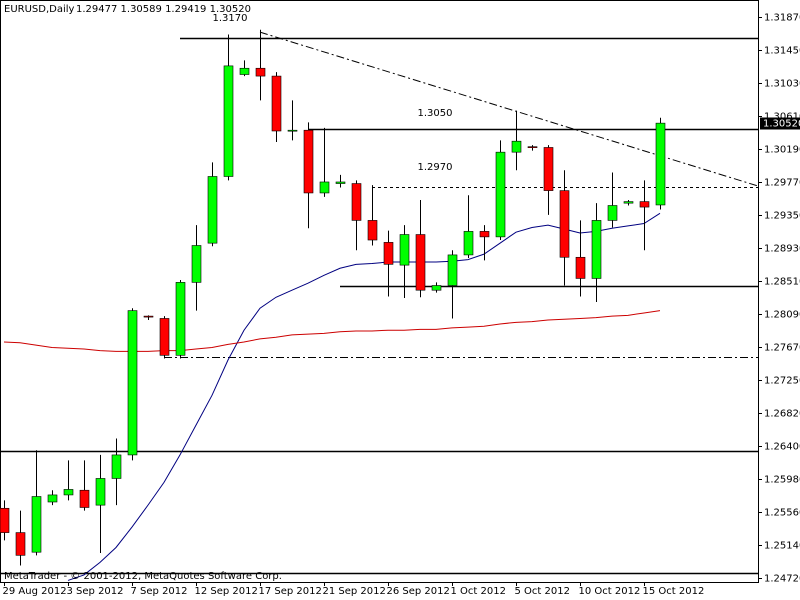  I want to click on y-tick-label: 1.27250, so click(782, 381).